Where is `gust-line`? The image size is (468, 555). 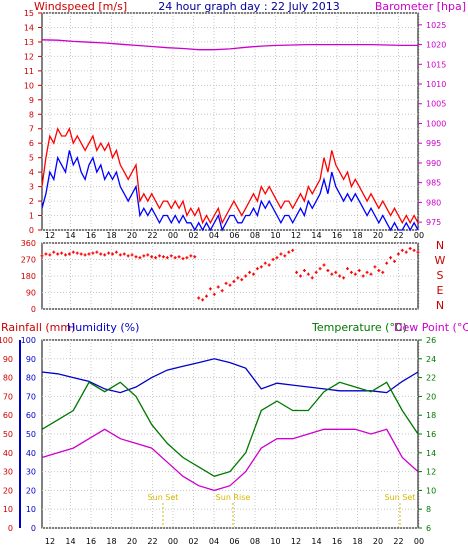 gust-line is located at coordinates (230, 175).